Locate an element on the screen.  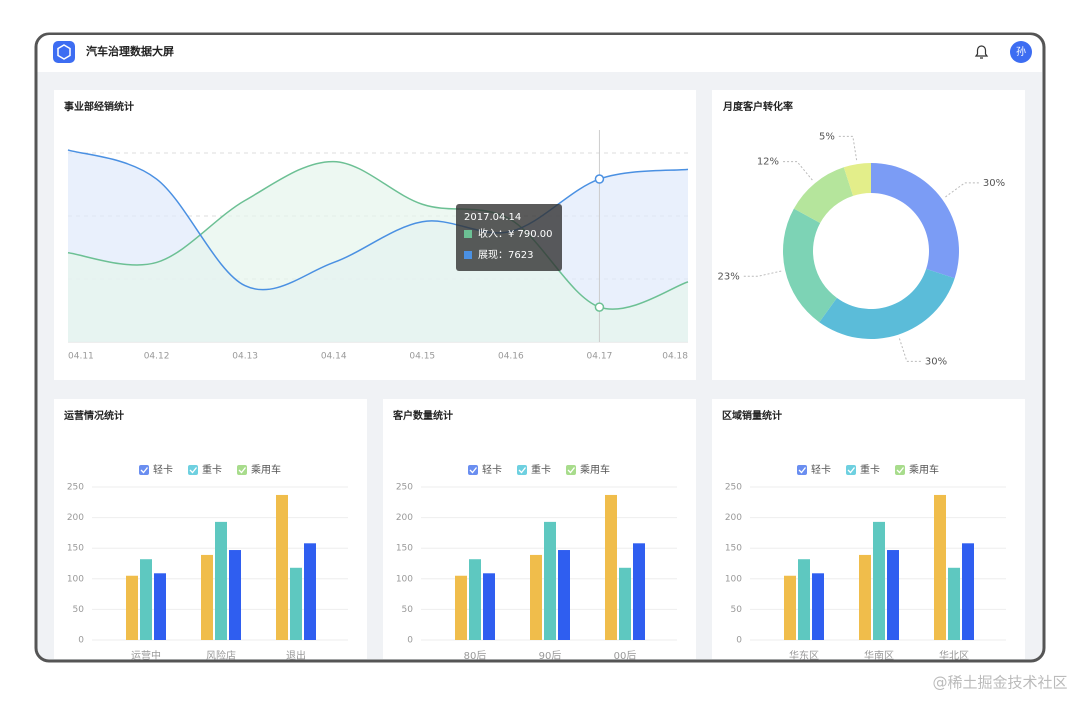
x-tick-label: 04.12 is located at coordinates (157, 357).